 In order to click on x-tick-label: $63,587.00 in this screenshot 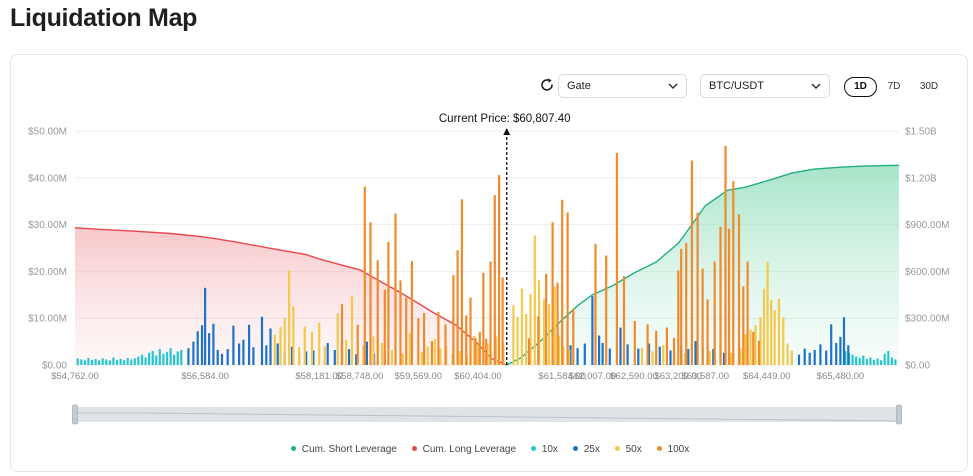, I will do `click(705, 376)`.